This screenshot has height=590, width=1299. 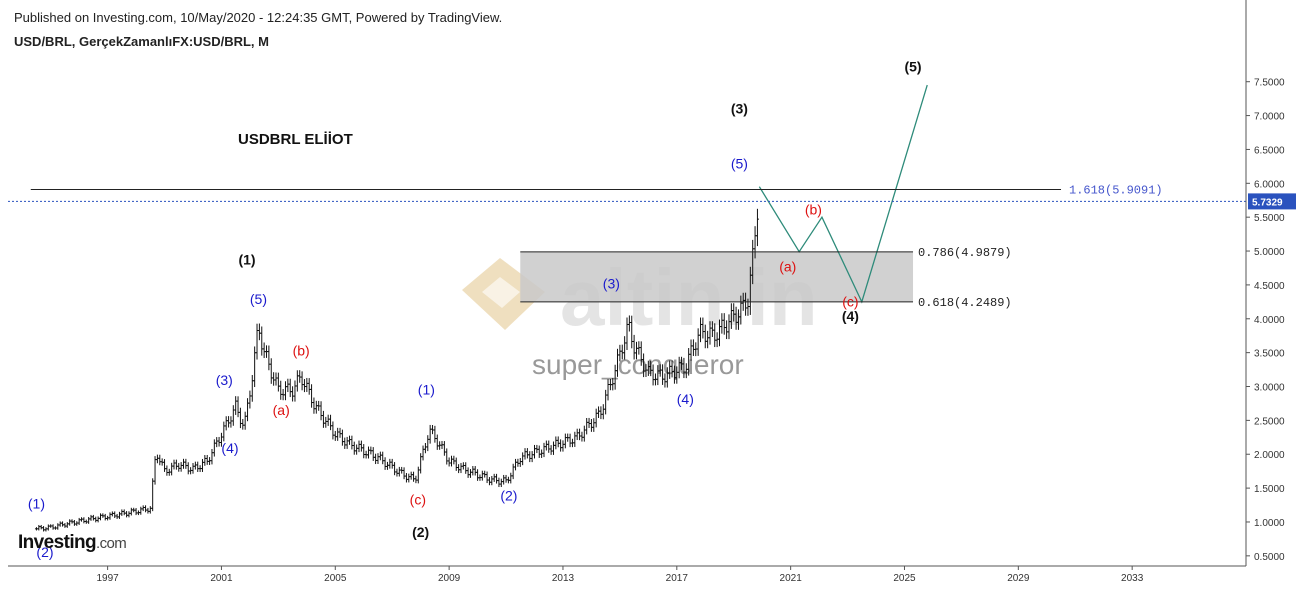 I want to click on y-tick-label: 4.5000, so click(x=1269, y=286).